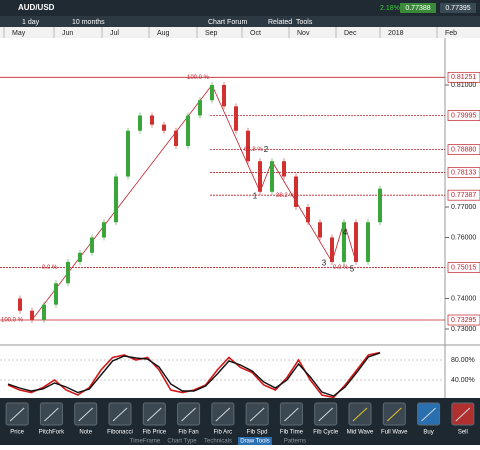 This screenshot has width=480, height=450. What do you see at coordinates (324, 263) in the screenshot?
I see `wave-label: 3` at bounding box center [324, 263].